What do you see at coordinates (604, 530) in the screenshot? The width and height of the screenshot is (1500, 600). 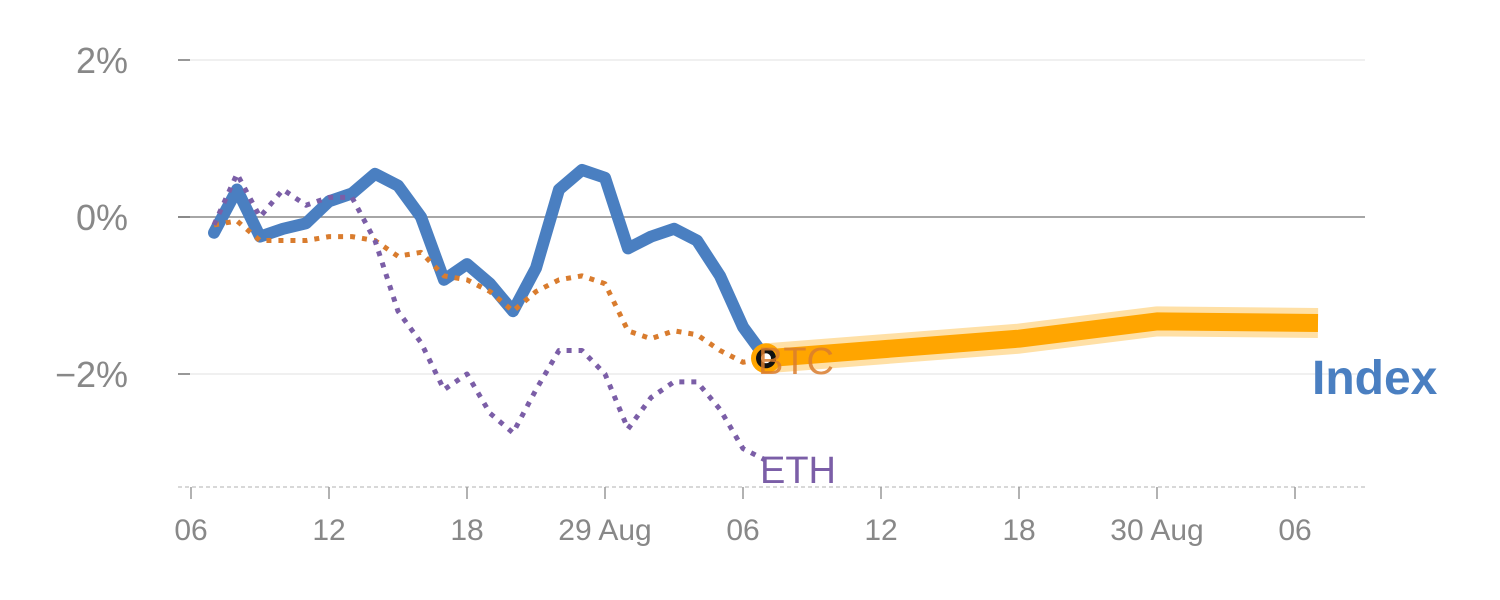 I see `x-tick-label: 29 Aug` at bounding box center [604, 530].